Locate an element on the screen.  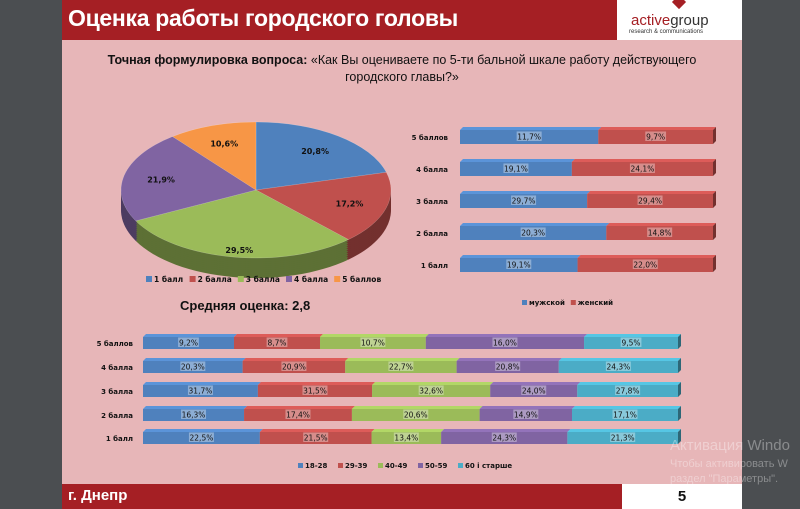
data-label: 29,4% is located at coordinates (650, 201).